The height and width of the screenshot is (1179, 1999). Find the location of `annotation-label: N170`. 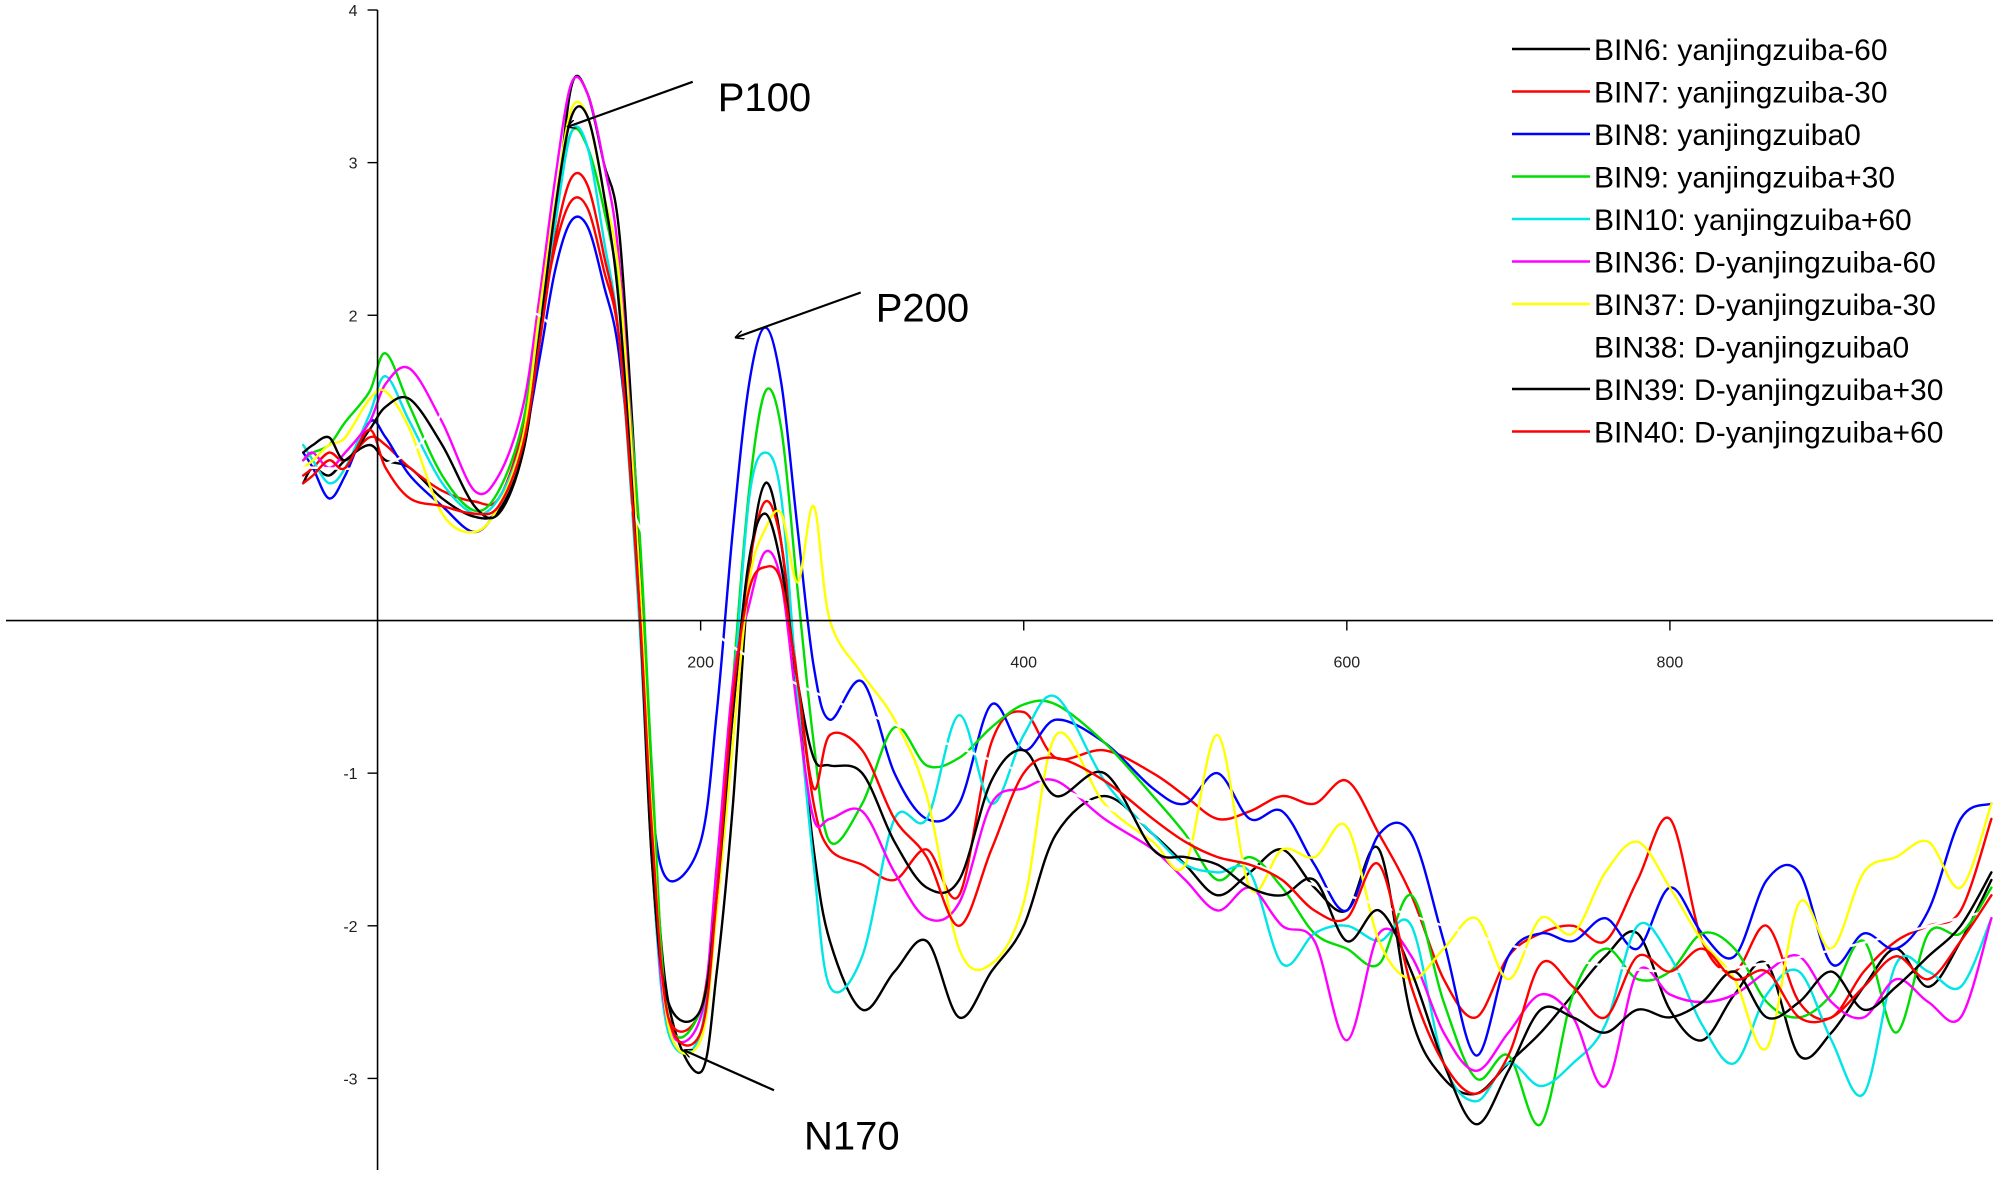

annotation-label: N170 is located at coordinates (852, 1136).